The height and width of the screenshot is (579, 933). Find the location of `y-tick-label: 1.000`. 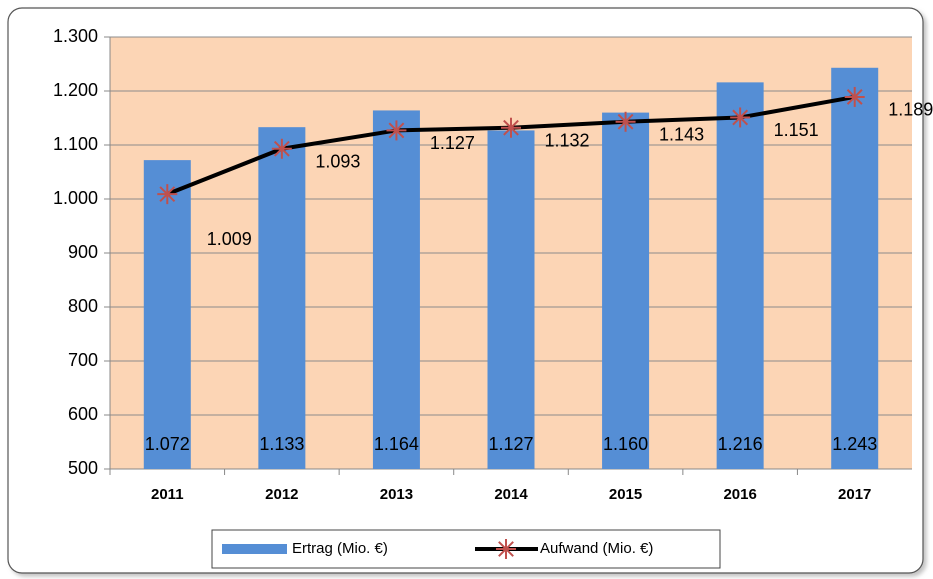

y-tick-label: 1.000 is located at coordinates (75, 198).